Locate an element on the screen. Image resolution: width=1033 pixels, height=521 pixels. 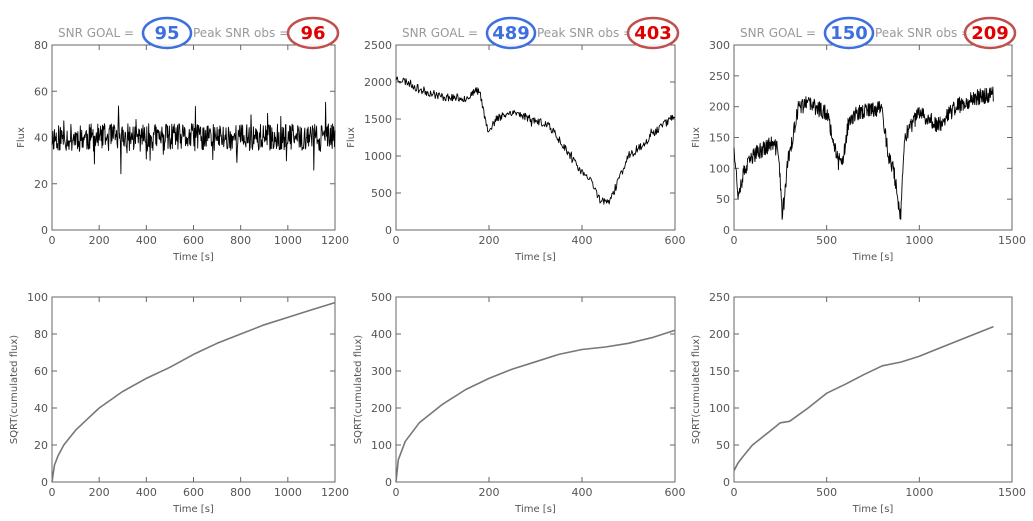
x-tick-label: 500 is located at coordinates (826, 240).